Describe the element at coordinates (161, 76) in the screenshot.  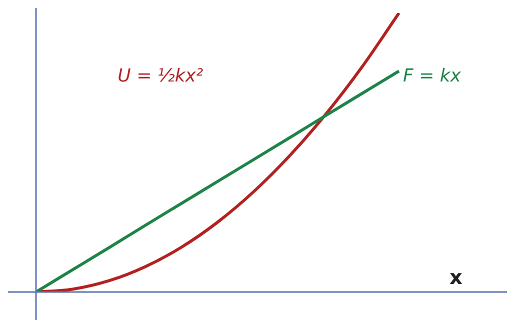
I see `text: U = ½kx²` at that location.